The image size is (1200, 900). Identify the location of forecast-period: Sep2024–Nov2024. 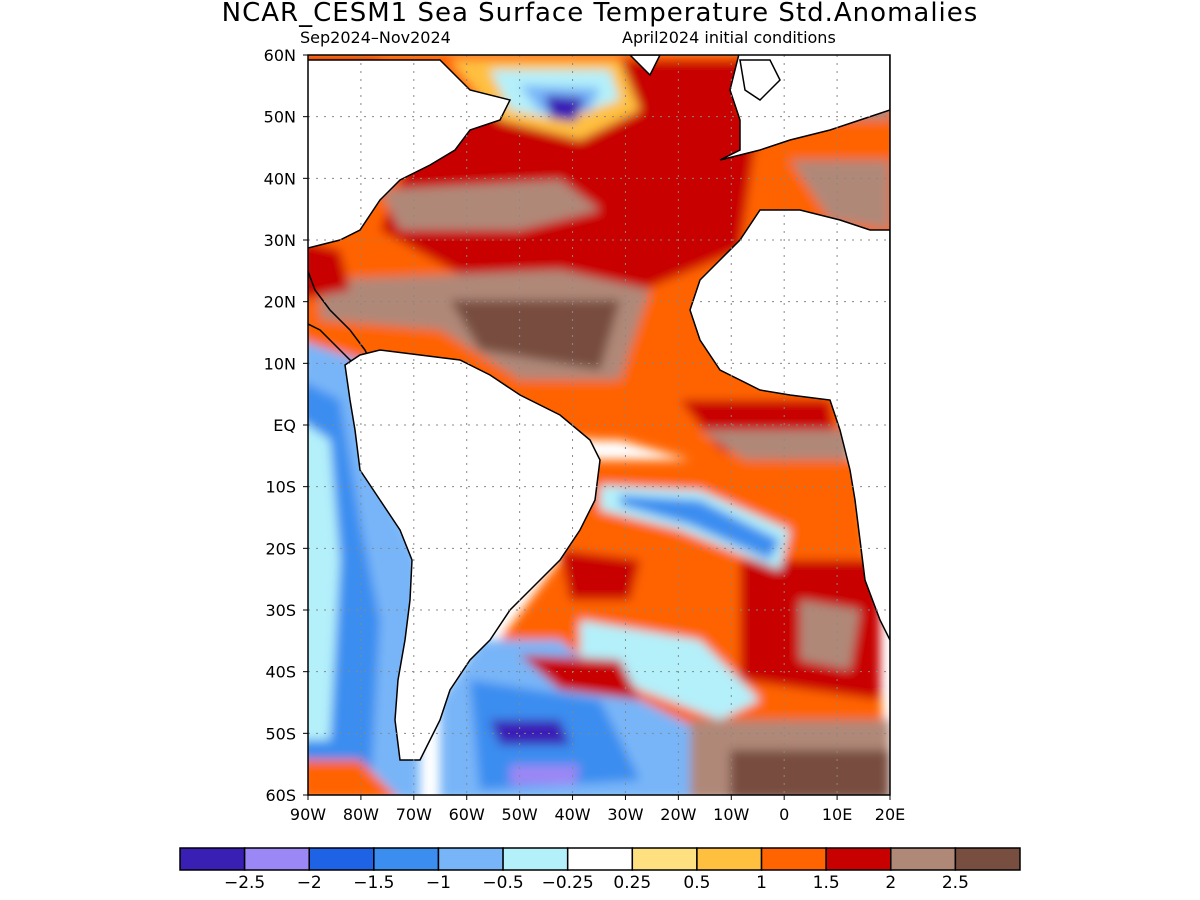
(375, 37).